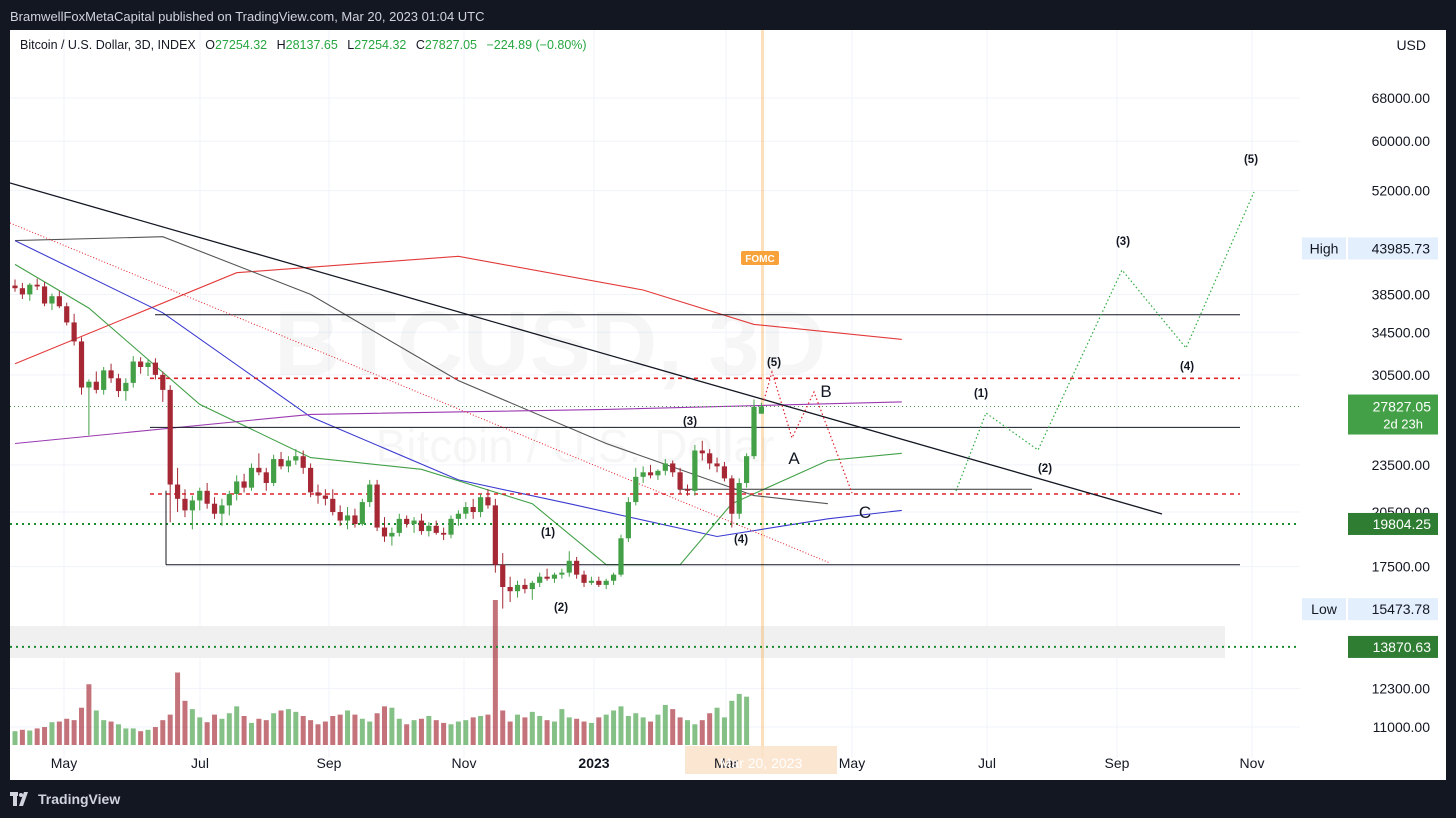 Image resolution: width=1456 pixels, height=818 pixels. What do you see at coordinates (420, 45) in the screenshot?
I see `close-label: C` at bounding box center [420, 45].